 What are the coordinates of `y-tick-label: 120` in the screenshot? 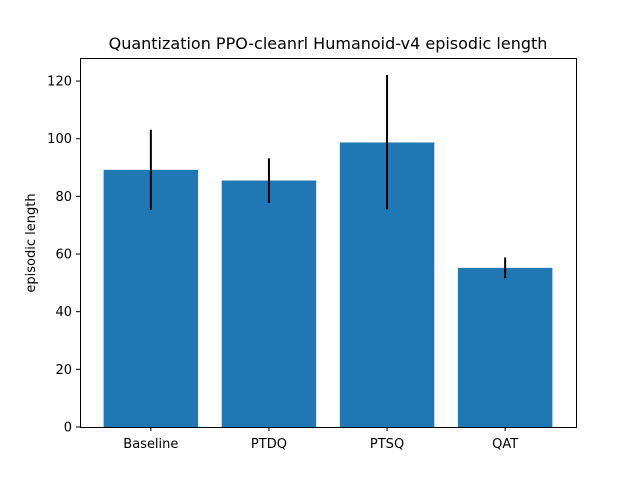 It's located at (59, 82).